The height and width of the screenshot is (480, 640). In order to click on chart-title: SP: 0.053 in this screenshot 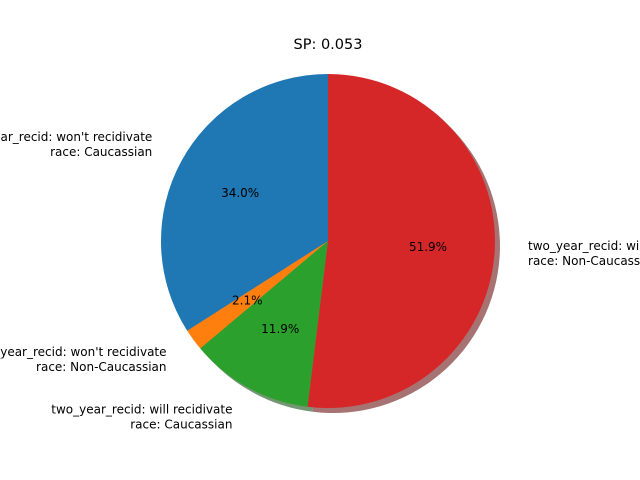, I will do `click(328, 45)`.